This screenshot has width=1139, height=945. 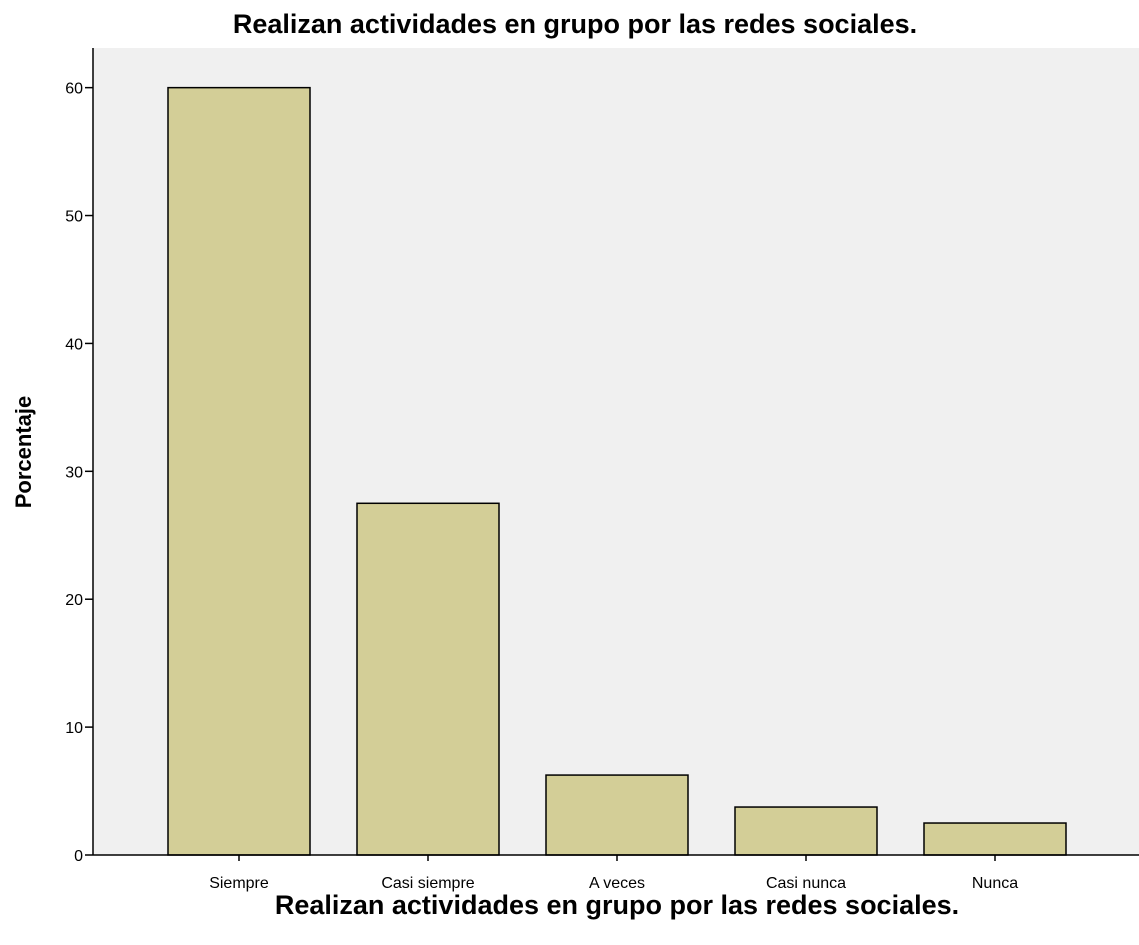 What do you see at coordinates (74, 600) in the screenshot?
I see `y-tick-label: 20` at bounding box center [74, 600].